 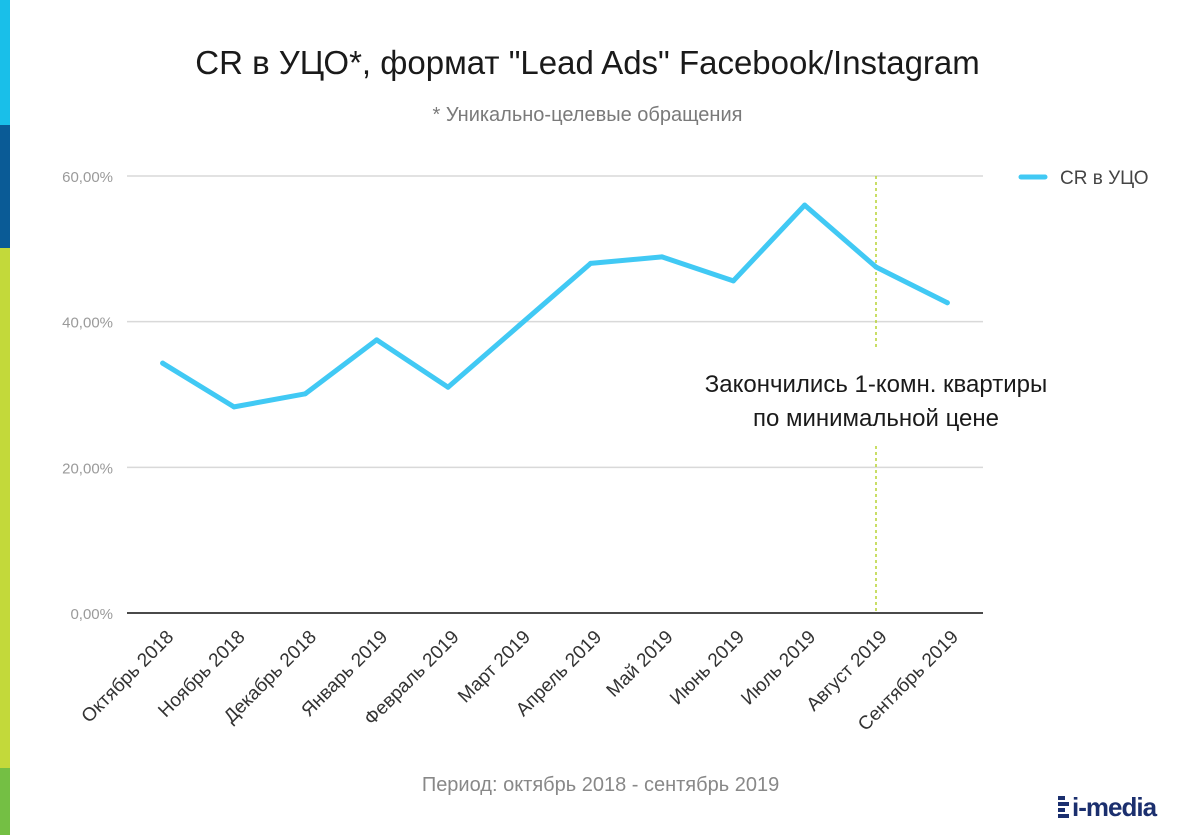 I want to click on left-strip-lime, so click(x=5, y=508).